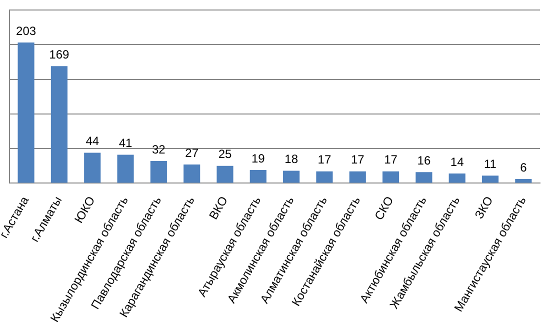 This screenshot has height=332, width=550. Describe the element at coordinates (125, 143) in the screenshot. I see `data-label: 41` at that location.